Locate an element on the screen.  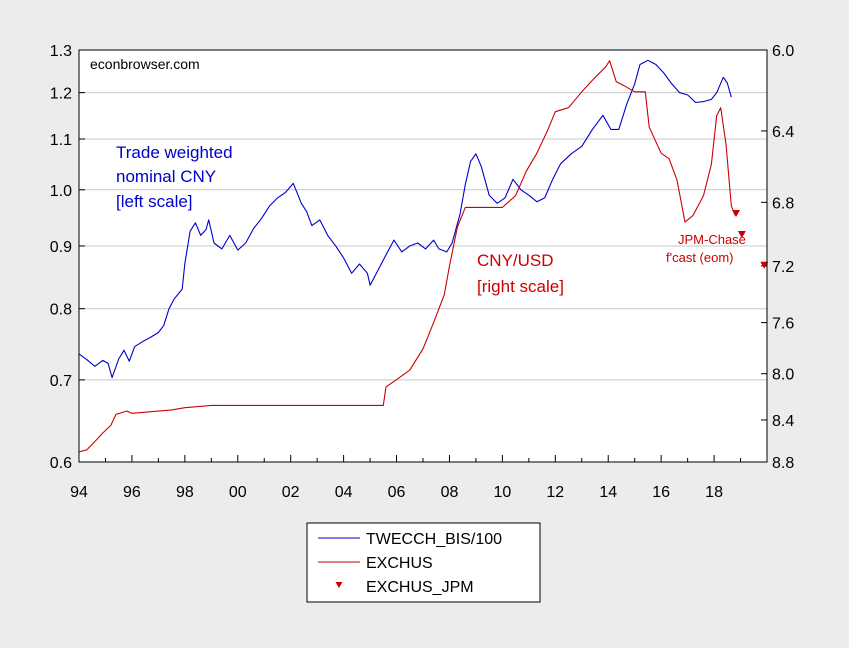
right-tick-label: 8.8 is located at coordinates (783, 463).